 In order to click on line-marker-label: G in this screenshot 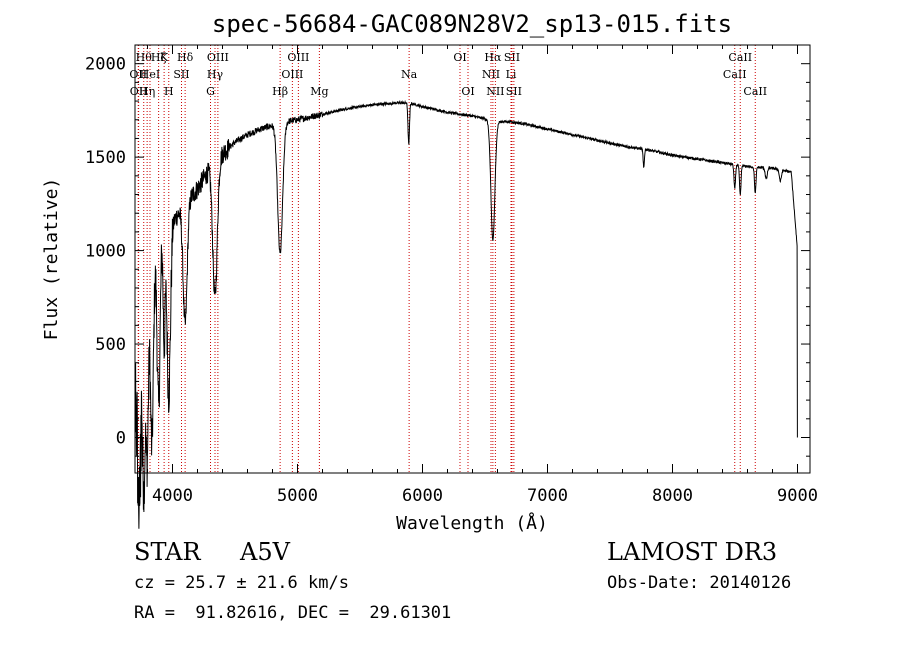, I will do `click(210, 91)`.